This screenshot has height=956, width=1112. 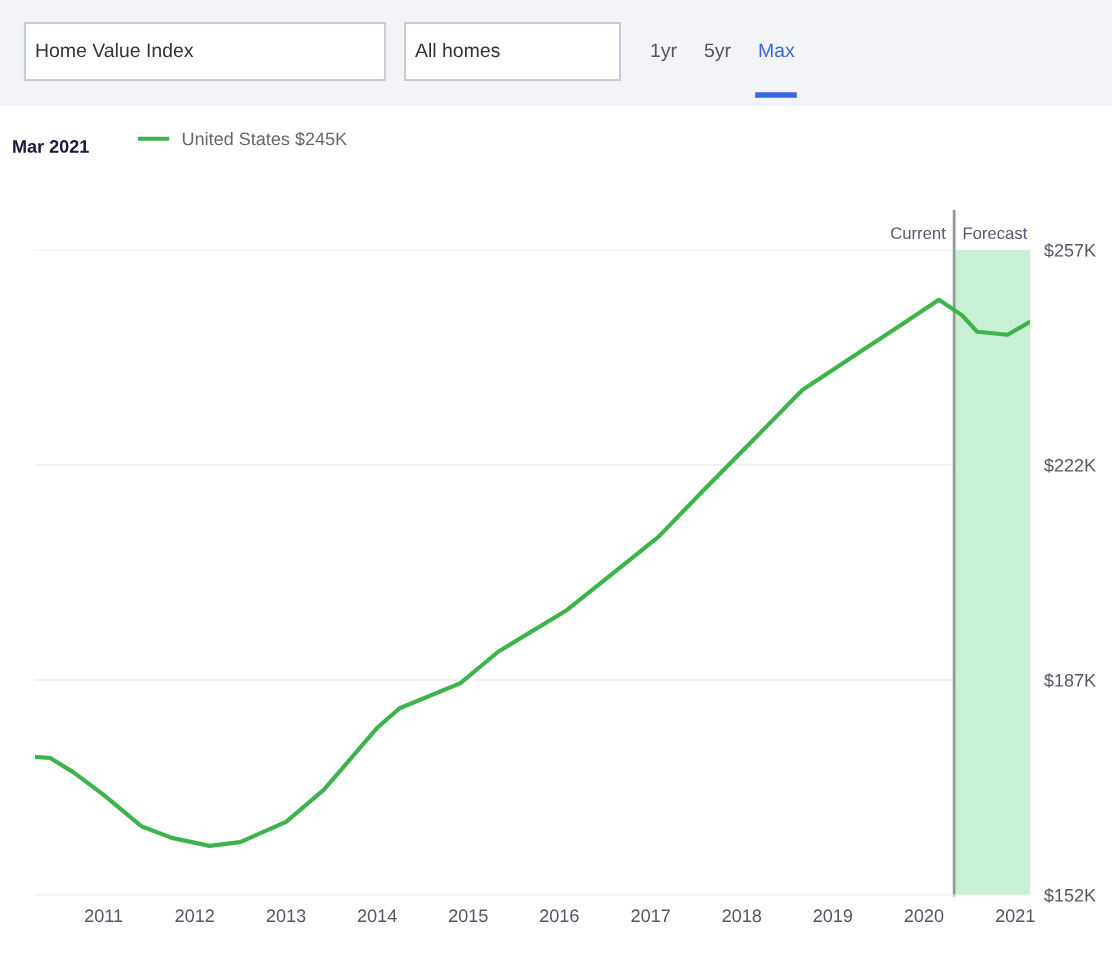 I want to click on x-tick-label: 2014, so click(x=377, y=916).